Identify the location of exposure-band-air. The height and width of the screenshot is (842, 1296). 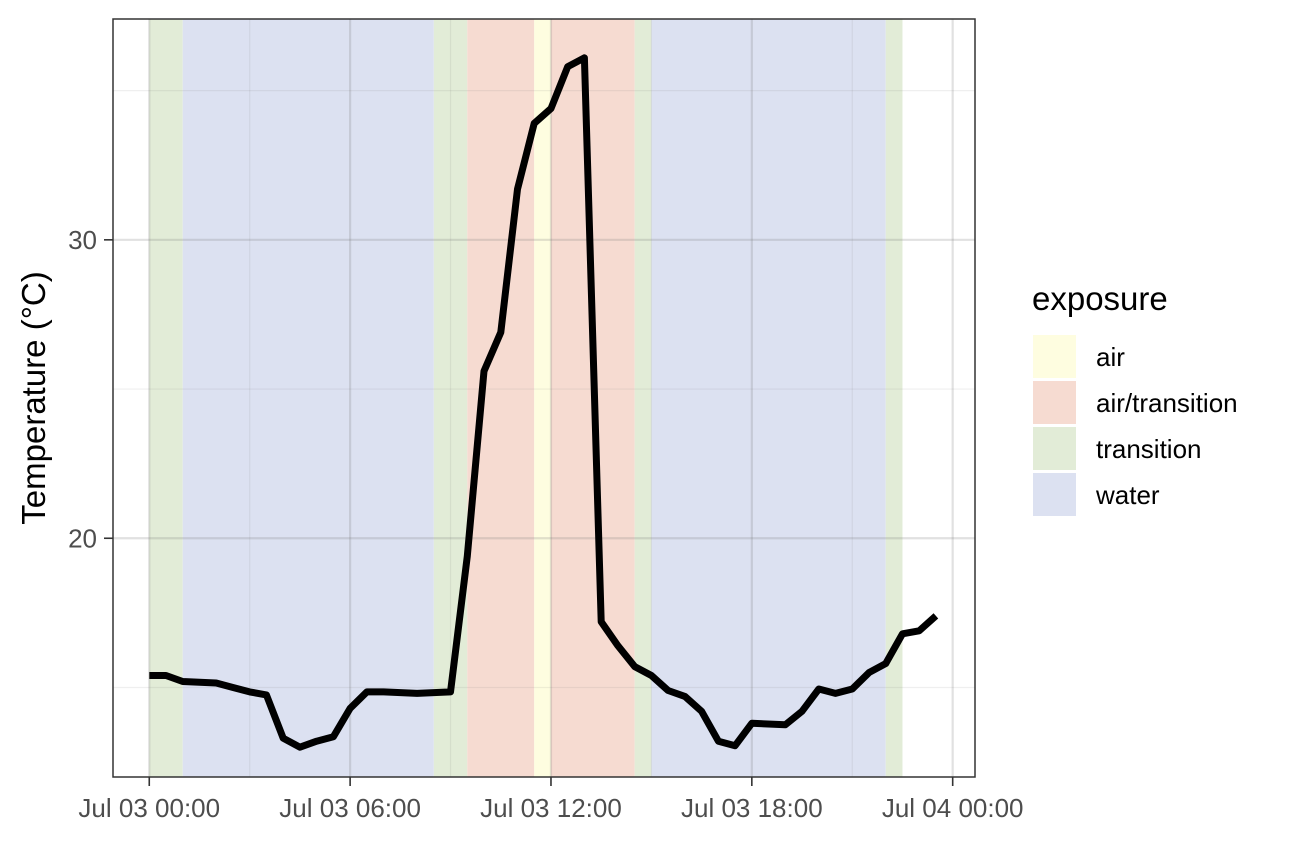
(542, 398).